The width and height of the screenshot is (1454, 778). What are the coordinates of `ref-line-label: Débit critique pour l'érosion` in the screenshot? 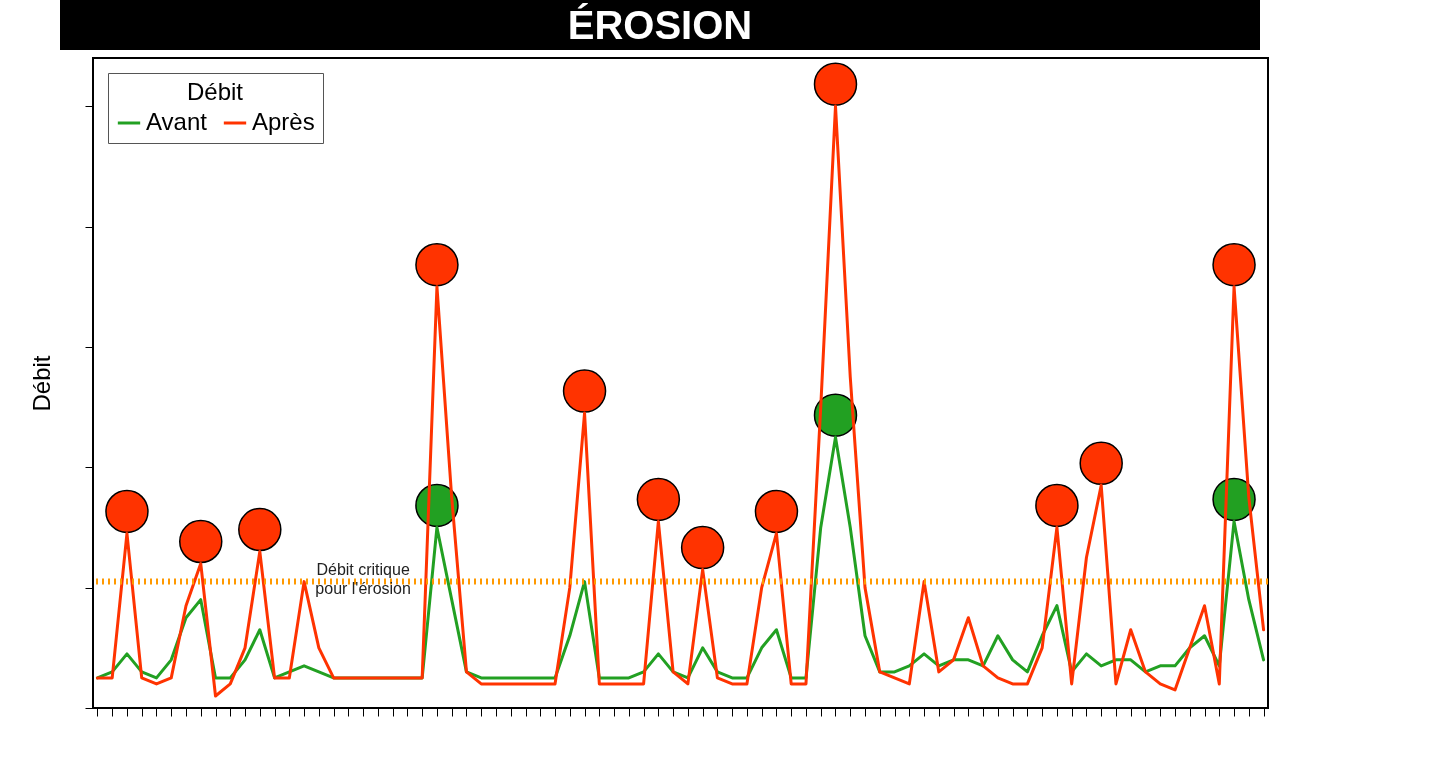 It's located at (363, 578).